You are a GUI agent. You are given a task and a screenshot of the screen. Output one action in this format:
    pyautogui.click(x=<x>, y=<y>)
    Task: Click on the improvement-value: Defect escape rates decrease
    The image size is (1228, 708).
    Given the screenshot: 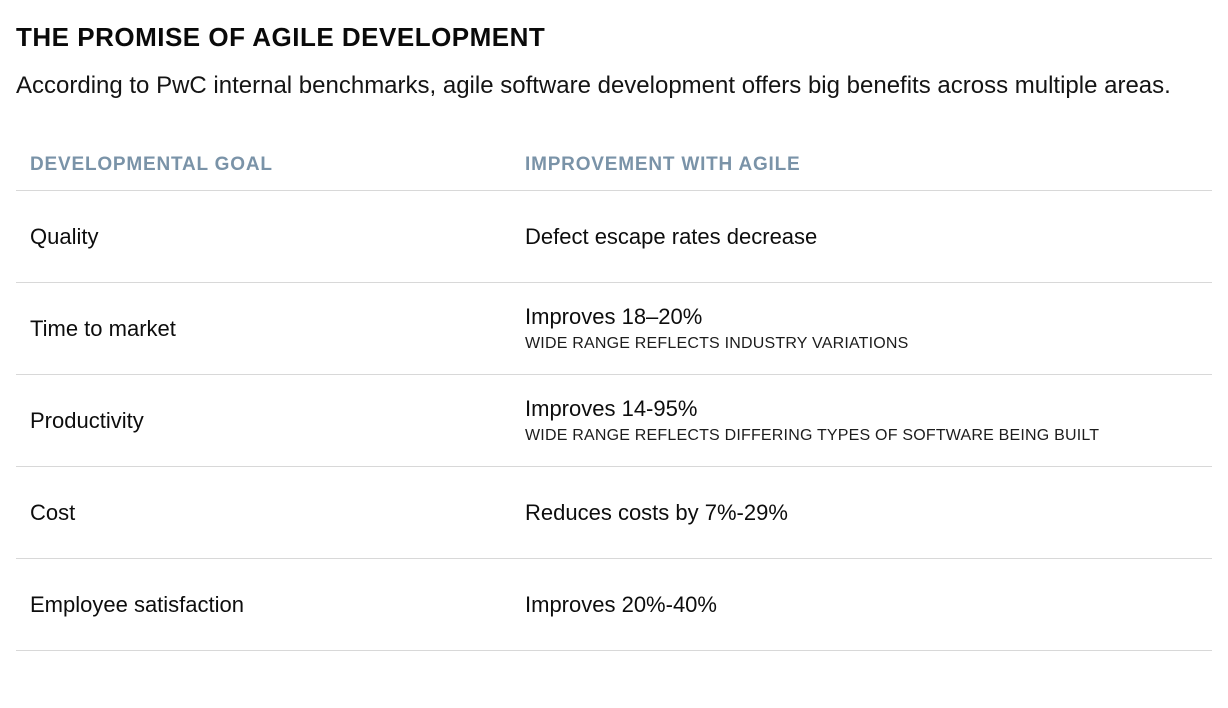 What is the action you would take?
    pyautogui.click(x=671, y=236)
    